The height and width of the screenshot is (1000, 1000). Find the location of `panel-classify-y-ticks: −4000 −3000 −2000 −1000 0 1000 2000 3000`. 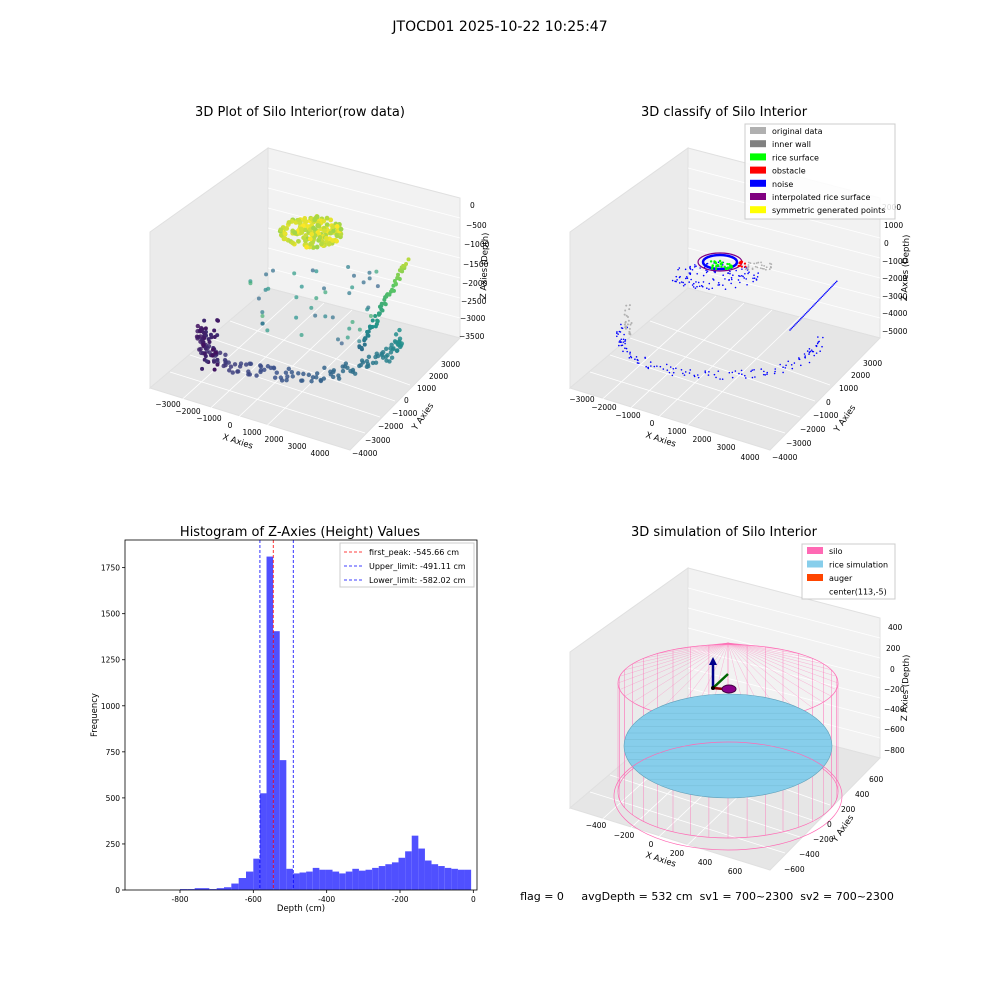

panel-classify-y-ticks: −4000 −3000 −2000 −1000 0 1000 2000 3000 is located at coordinates (827, 410).